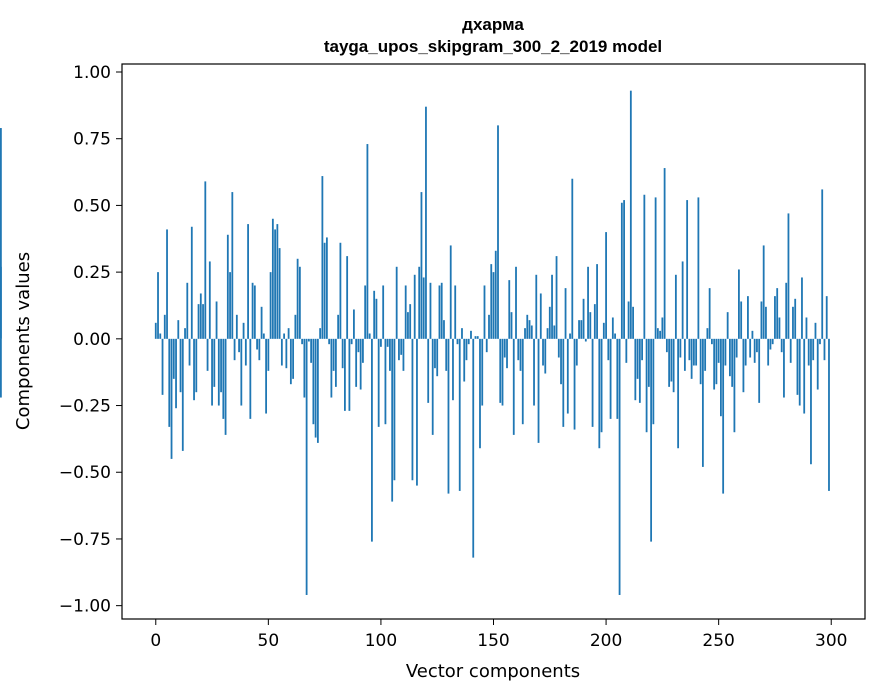  Describe the element at coordinates (85, 407) in the screenshot. I see `y-tick-label: −0.25` at that location.